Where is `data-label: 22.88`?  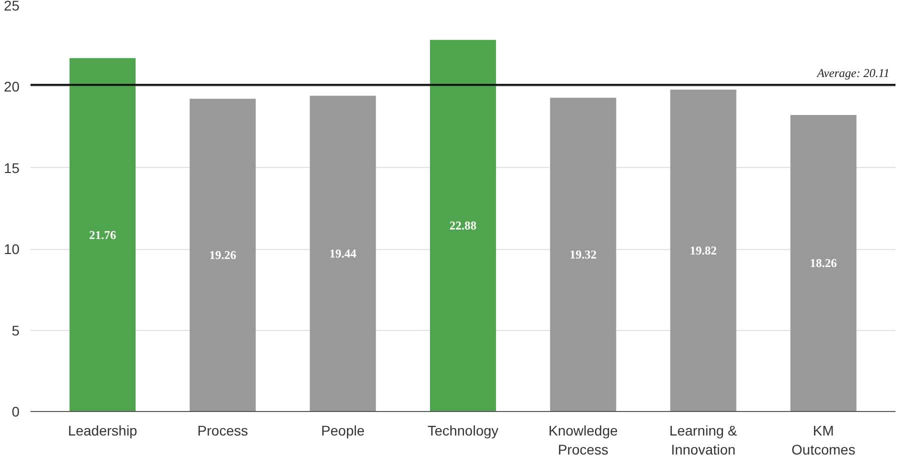 data-label: 22.88 is located at coordinates (463, 225).